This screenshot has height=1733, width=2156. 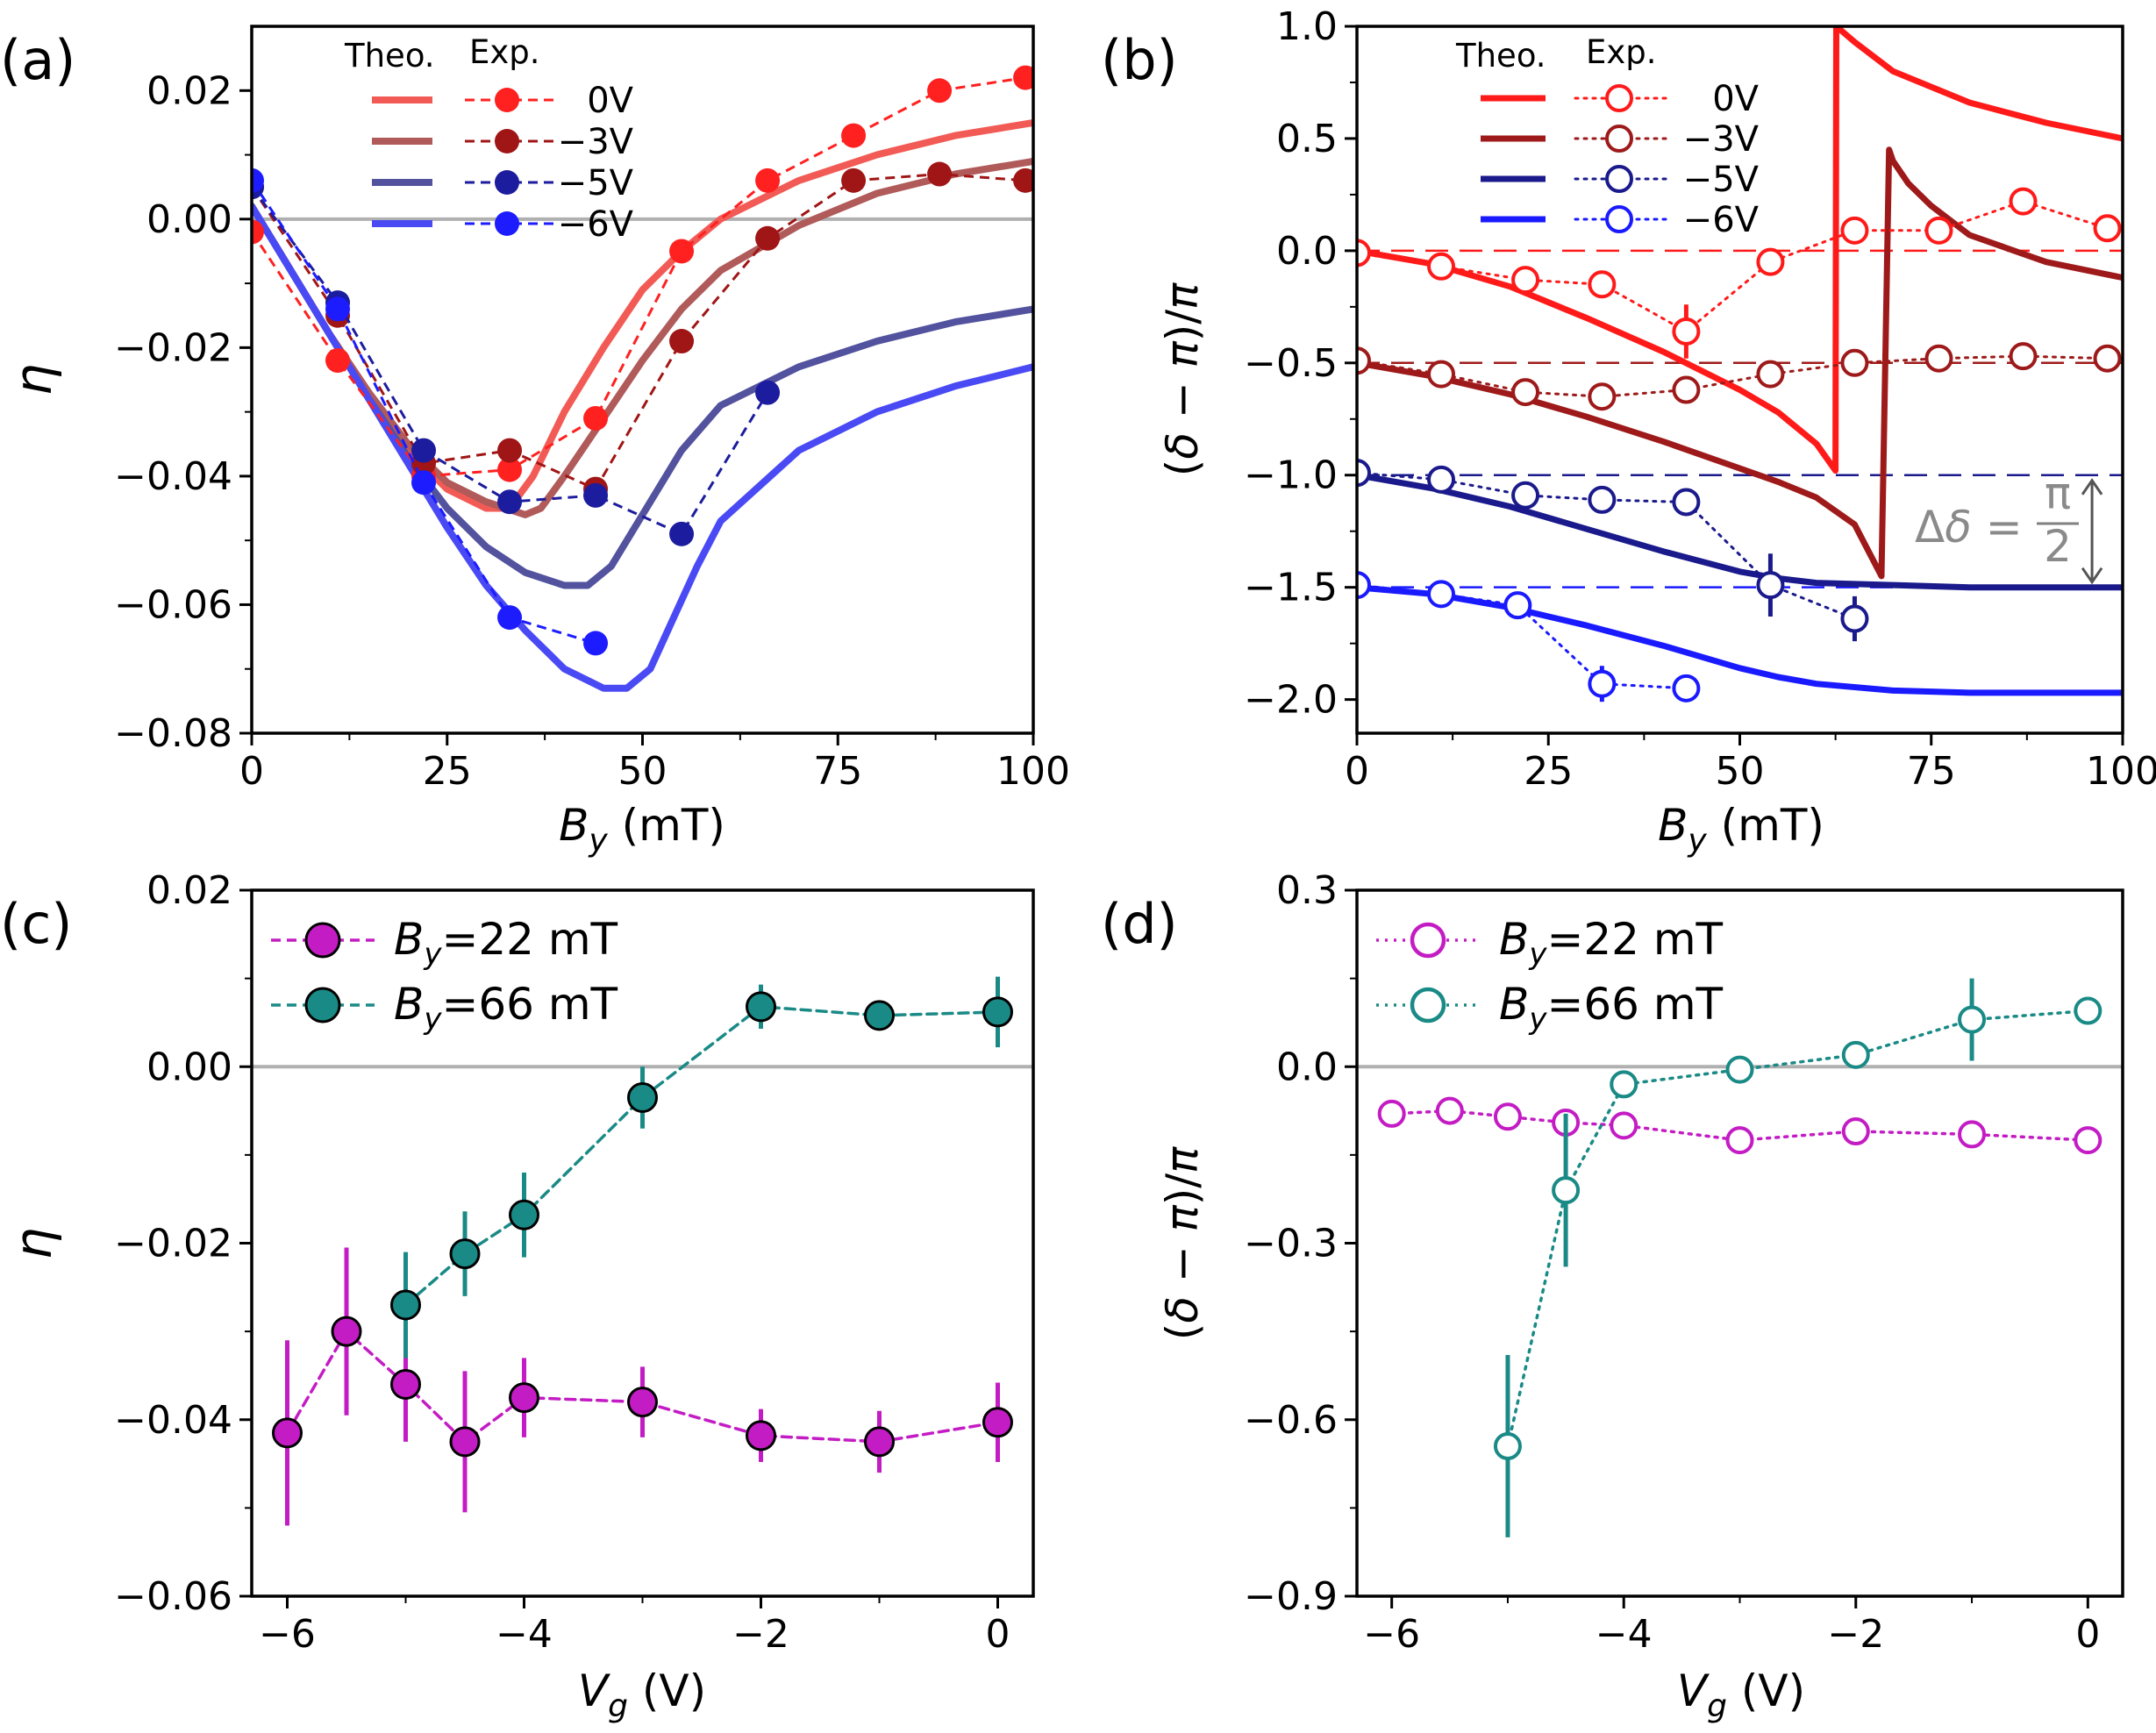 What do you see at coordinates (1307, 1067) in the screenshot?
I see `y-tick-label: 0.0` at bounding box center [1307, 1067].